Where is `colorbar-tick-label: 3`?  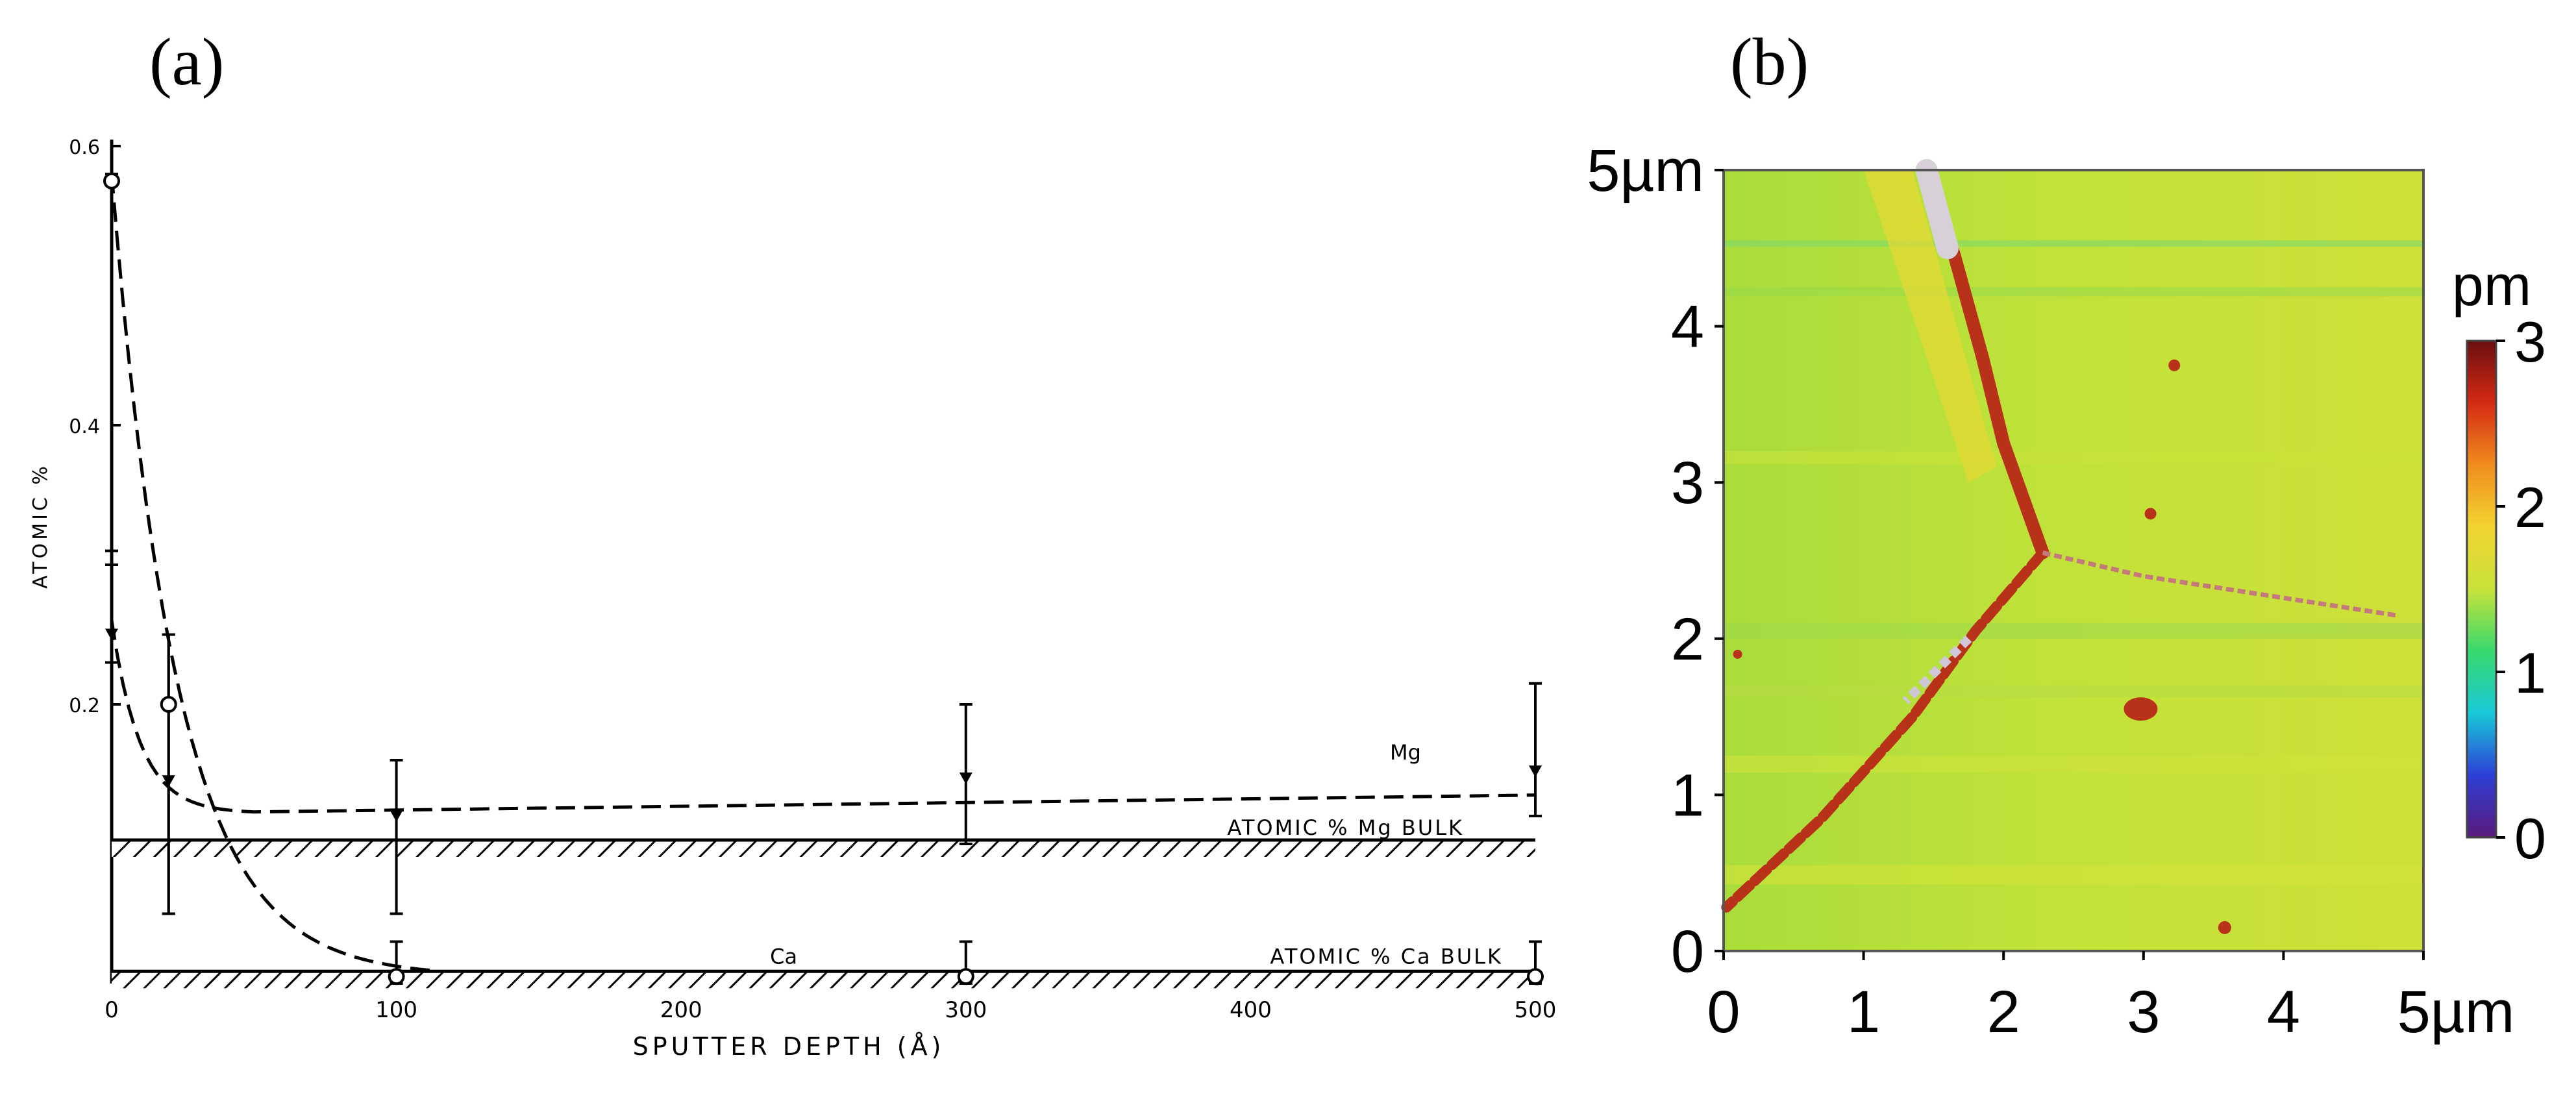 colorbar-tick-label: 3 is located at coordinates (2530, 342).